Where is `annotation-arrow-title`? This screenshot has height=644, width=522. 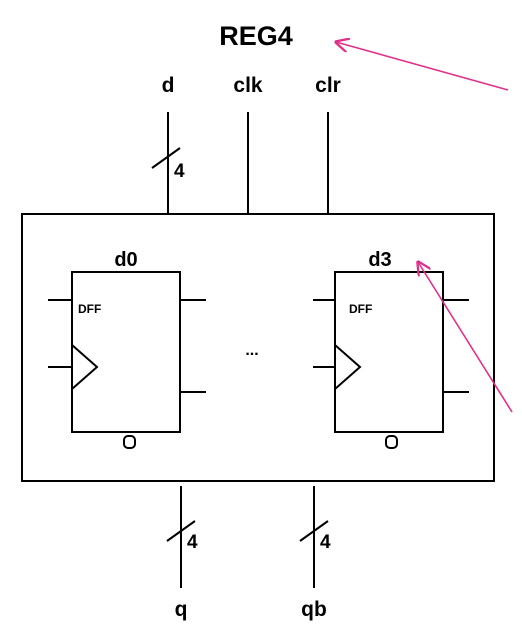 annotation-arrow-title is located at coordinates (422, 66).